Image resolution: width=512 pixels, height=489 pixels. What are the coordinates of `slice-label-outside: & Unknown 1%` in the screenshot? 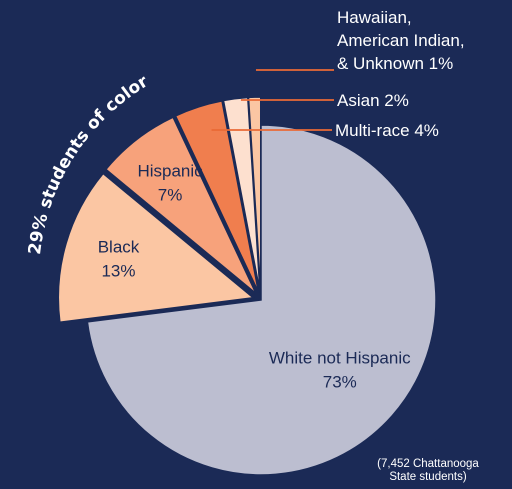 It's located at (395, 63).